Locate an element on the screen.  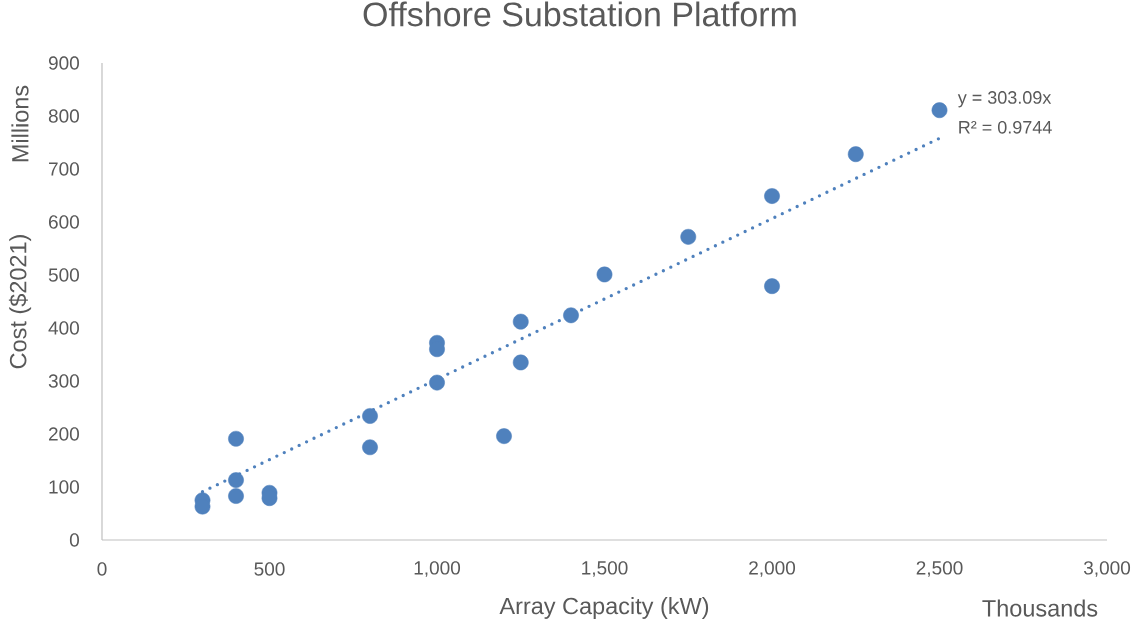
y-tick-label: 700 is located at coordinates (64, 169).